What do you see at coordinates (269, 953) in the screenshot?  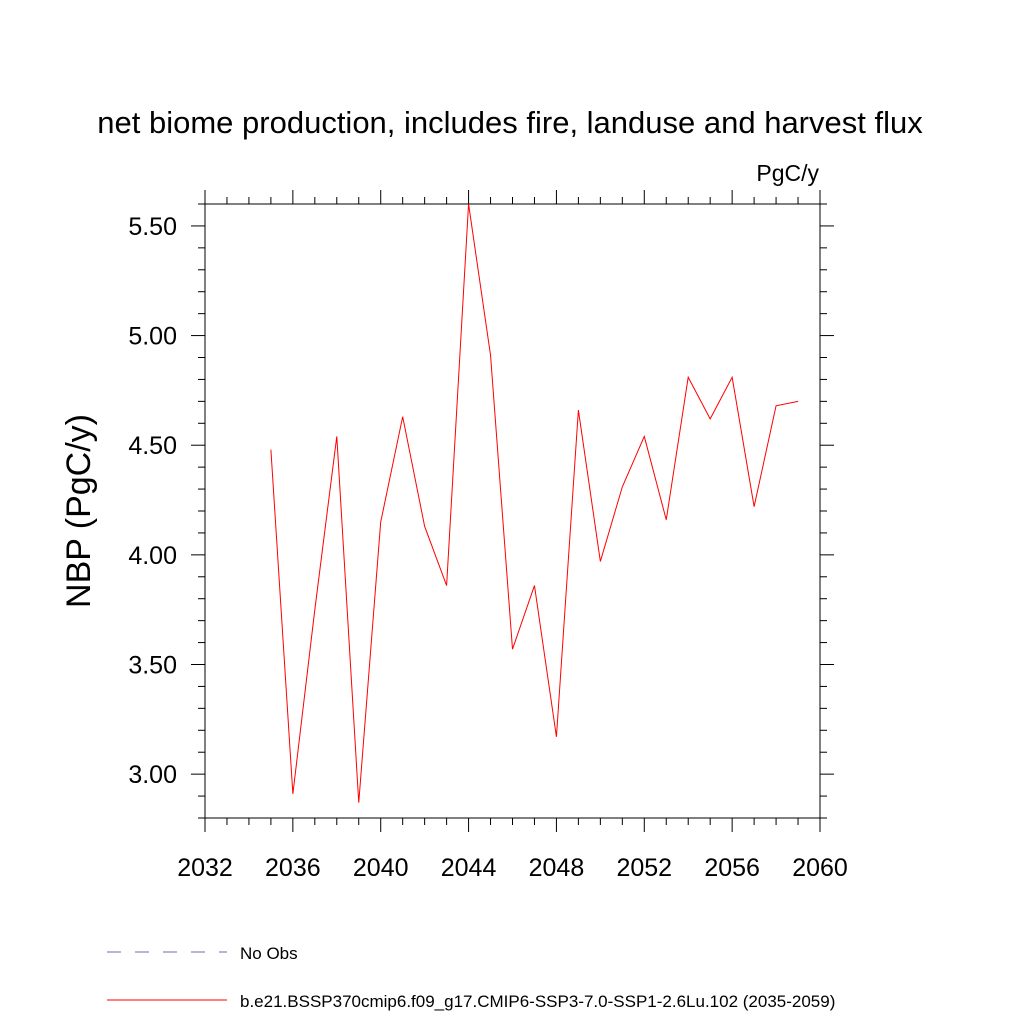 I see `legend-label: No Obs` at bounding box center [269, 953].